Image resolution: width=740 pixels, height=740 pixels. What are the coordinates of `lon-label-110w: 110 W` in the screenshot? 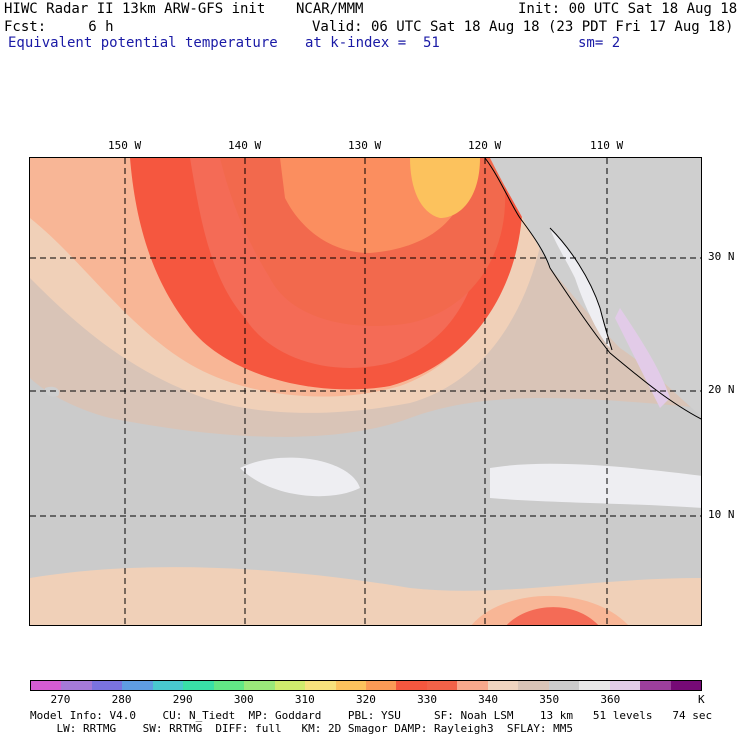 It's located at (607, 145).